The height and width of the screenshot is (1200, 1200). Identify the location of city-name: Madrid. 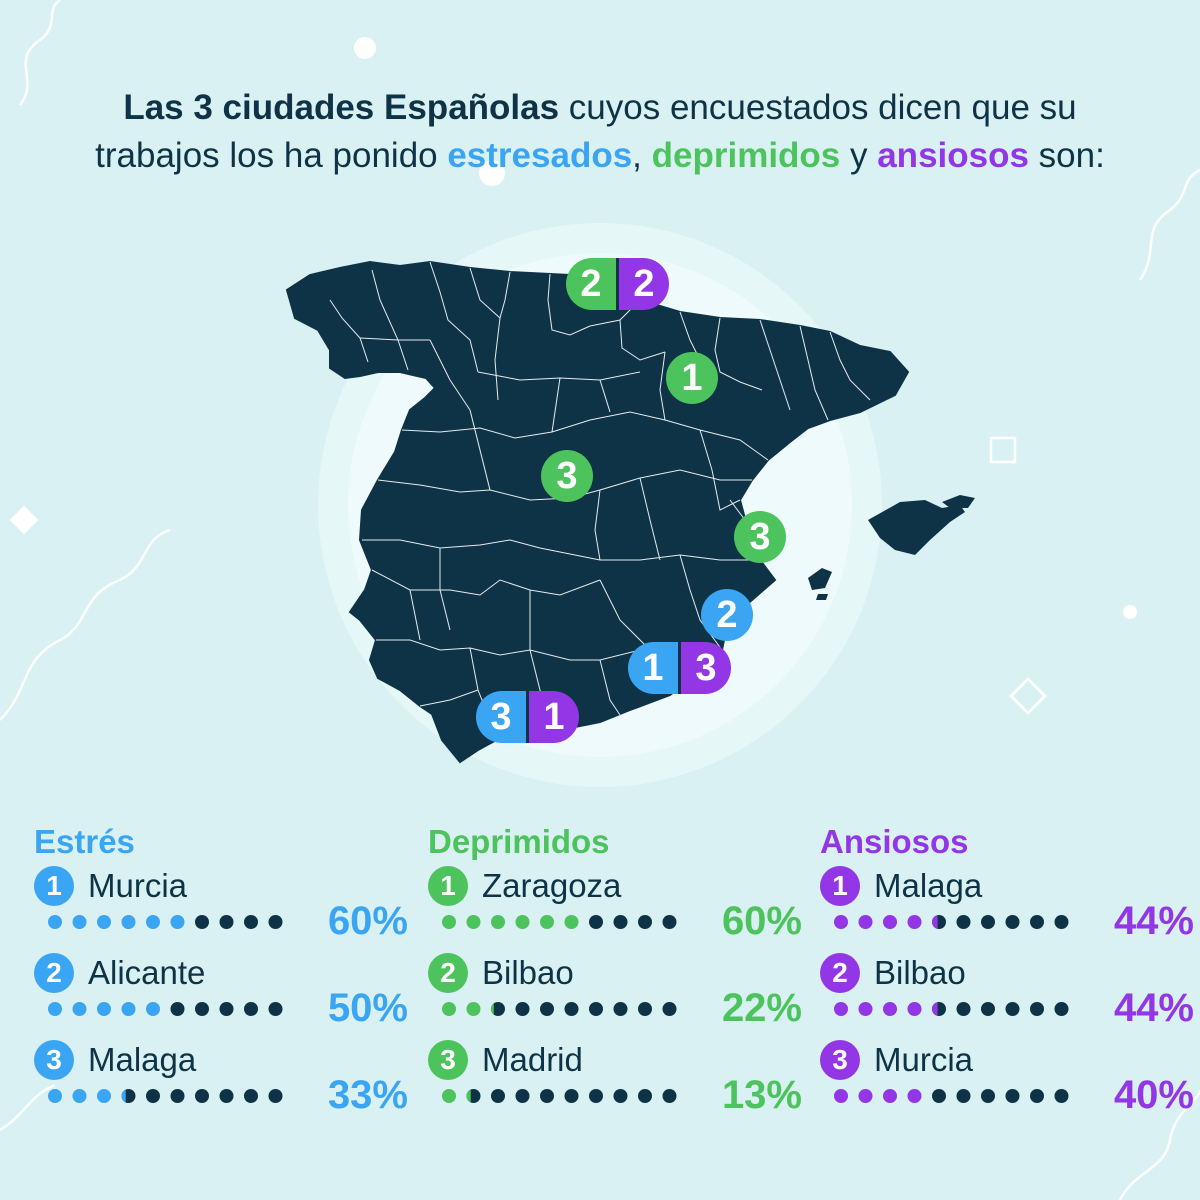
(532, 1059).